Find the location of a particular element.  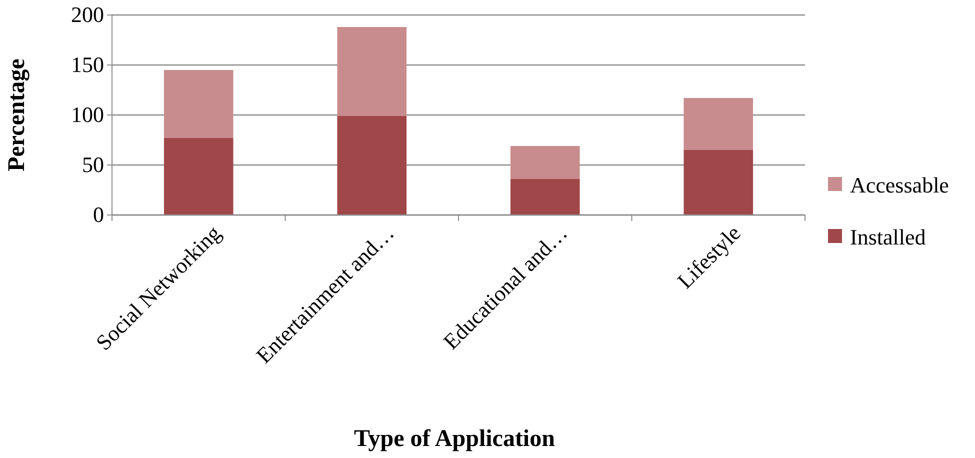

x-axis-title: Type of Application is located at coordinates (454, 439).